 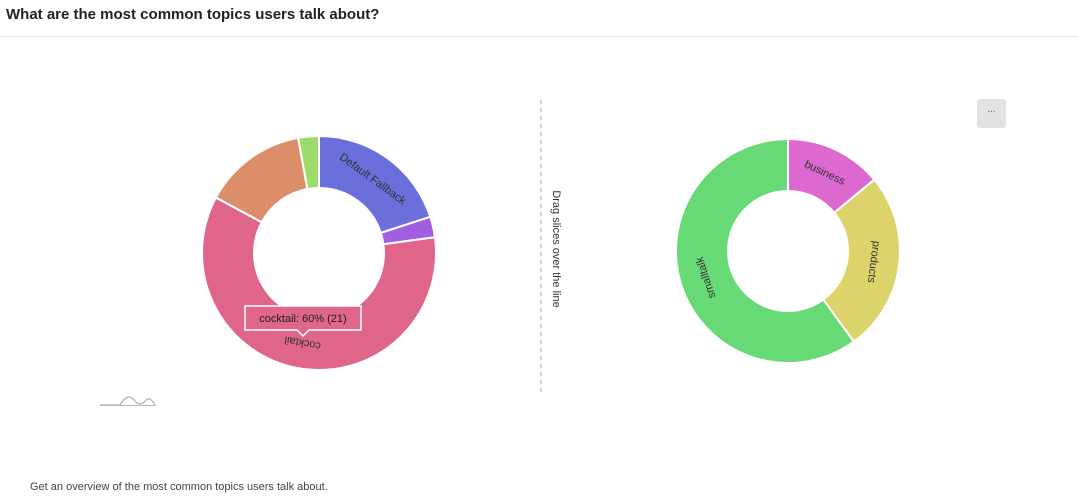 I want to click on sparkline-icon, so click(x=128, y=401).